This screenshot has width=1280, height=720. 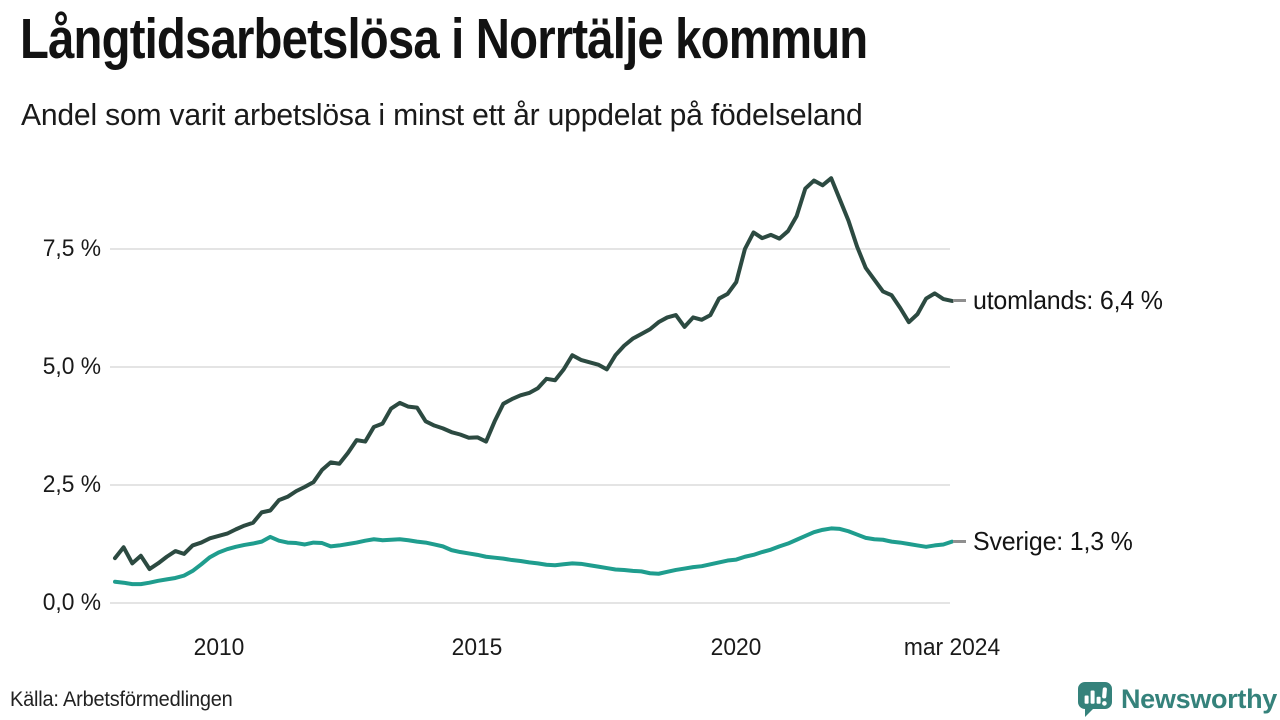 I want to click on y-axis-tick-label: 5,0 %, so click(x=71, y=366).